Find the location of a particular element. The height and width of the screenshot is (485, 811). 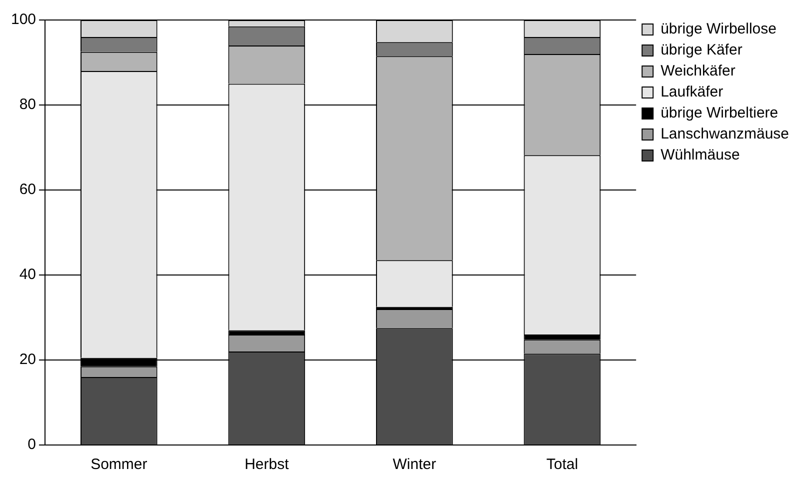

legend-label: übrige Wirbellose is located at coordinates (718, 29).